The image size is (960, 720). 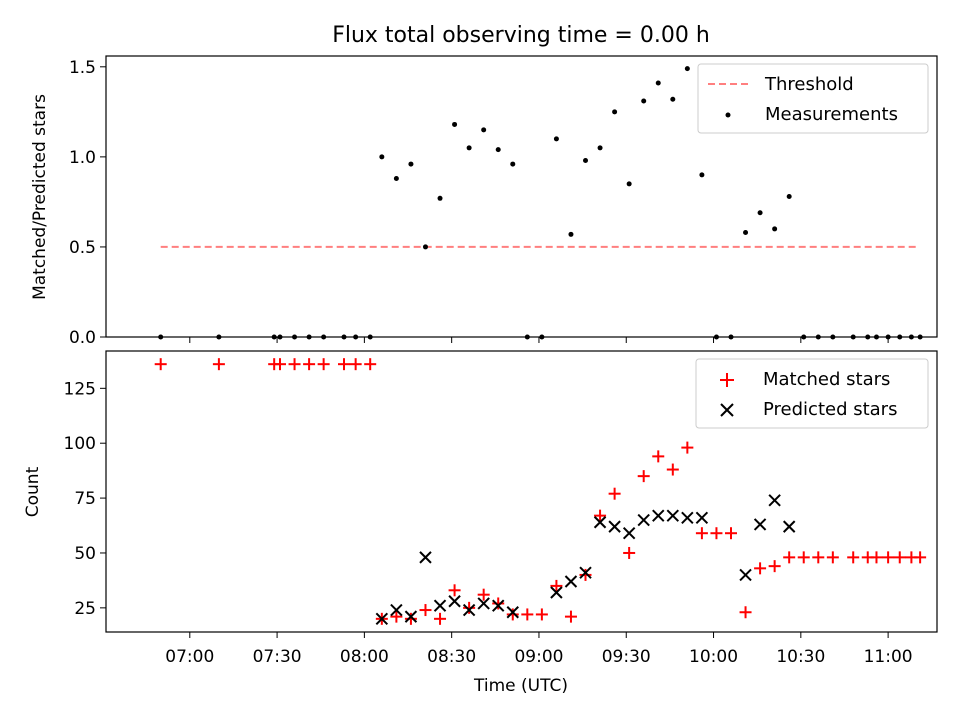 I want to click on measurements-legend-swatch, so click(x=728, y=115).